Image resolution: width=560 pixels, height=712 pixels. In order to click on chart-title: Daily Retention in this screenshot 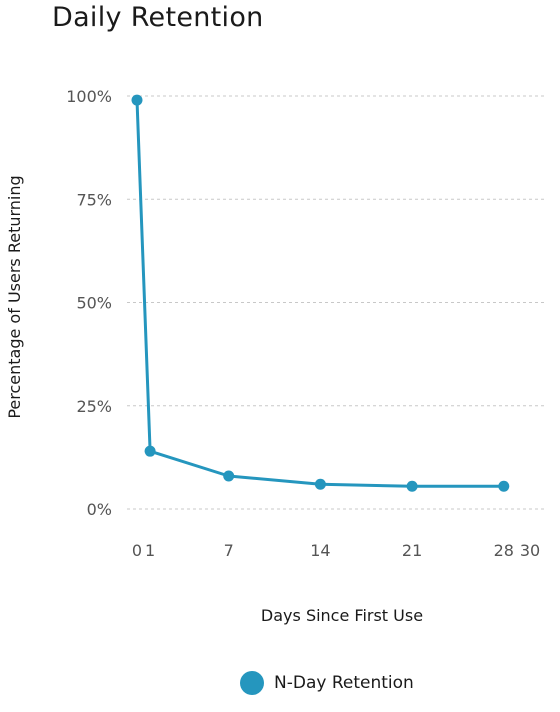, I will do `click(158, 17)`.